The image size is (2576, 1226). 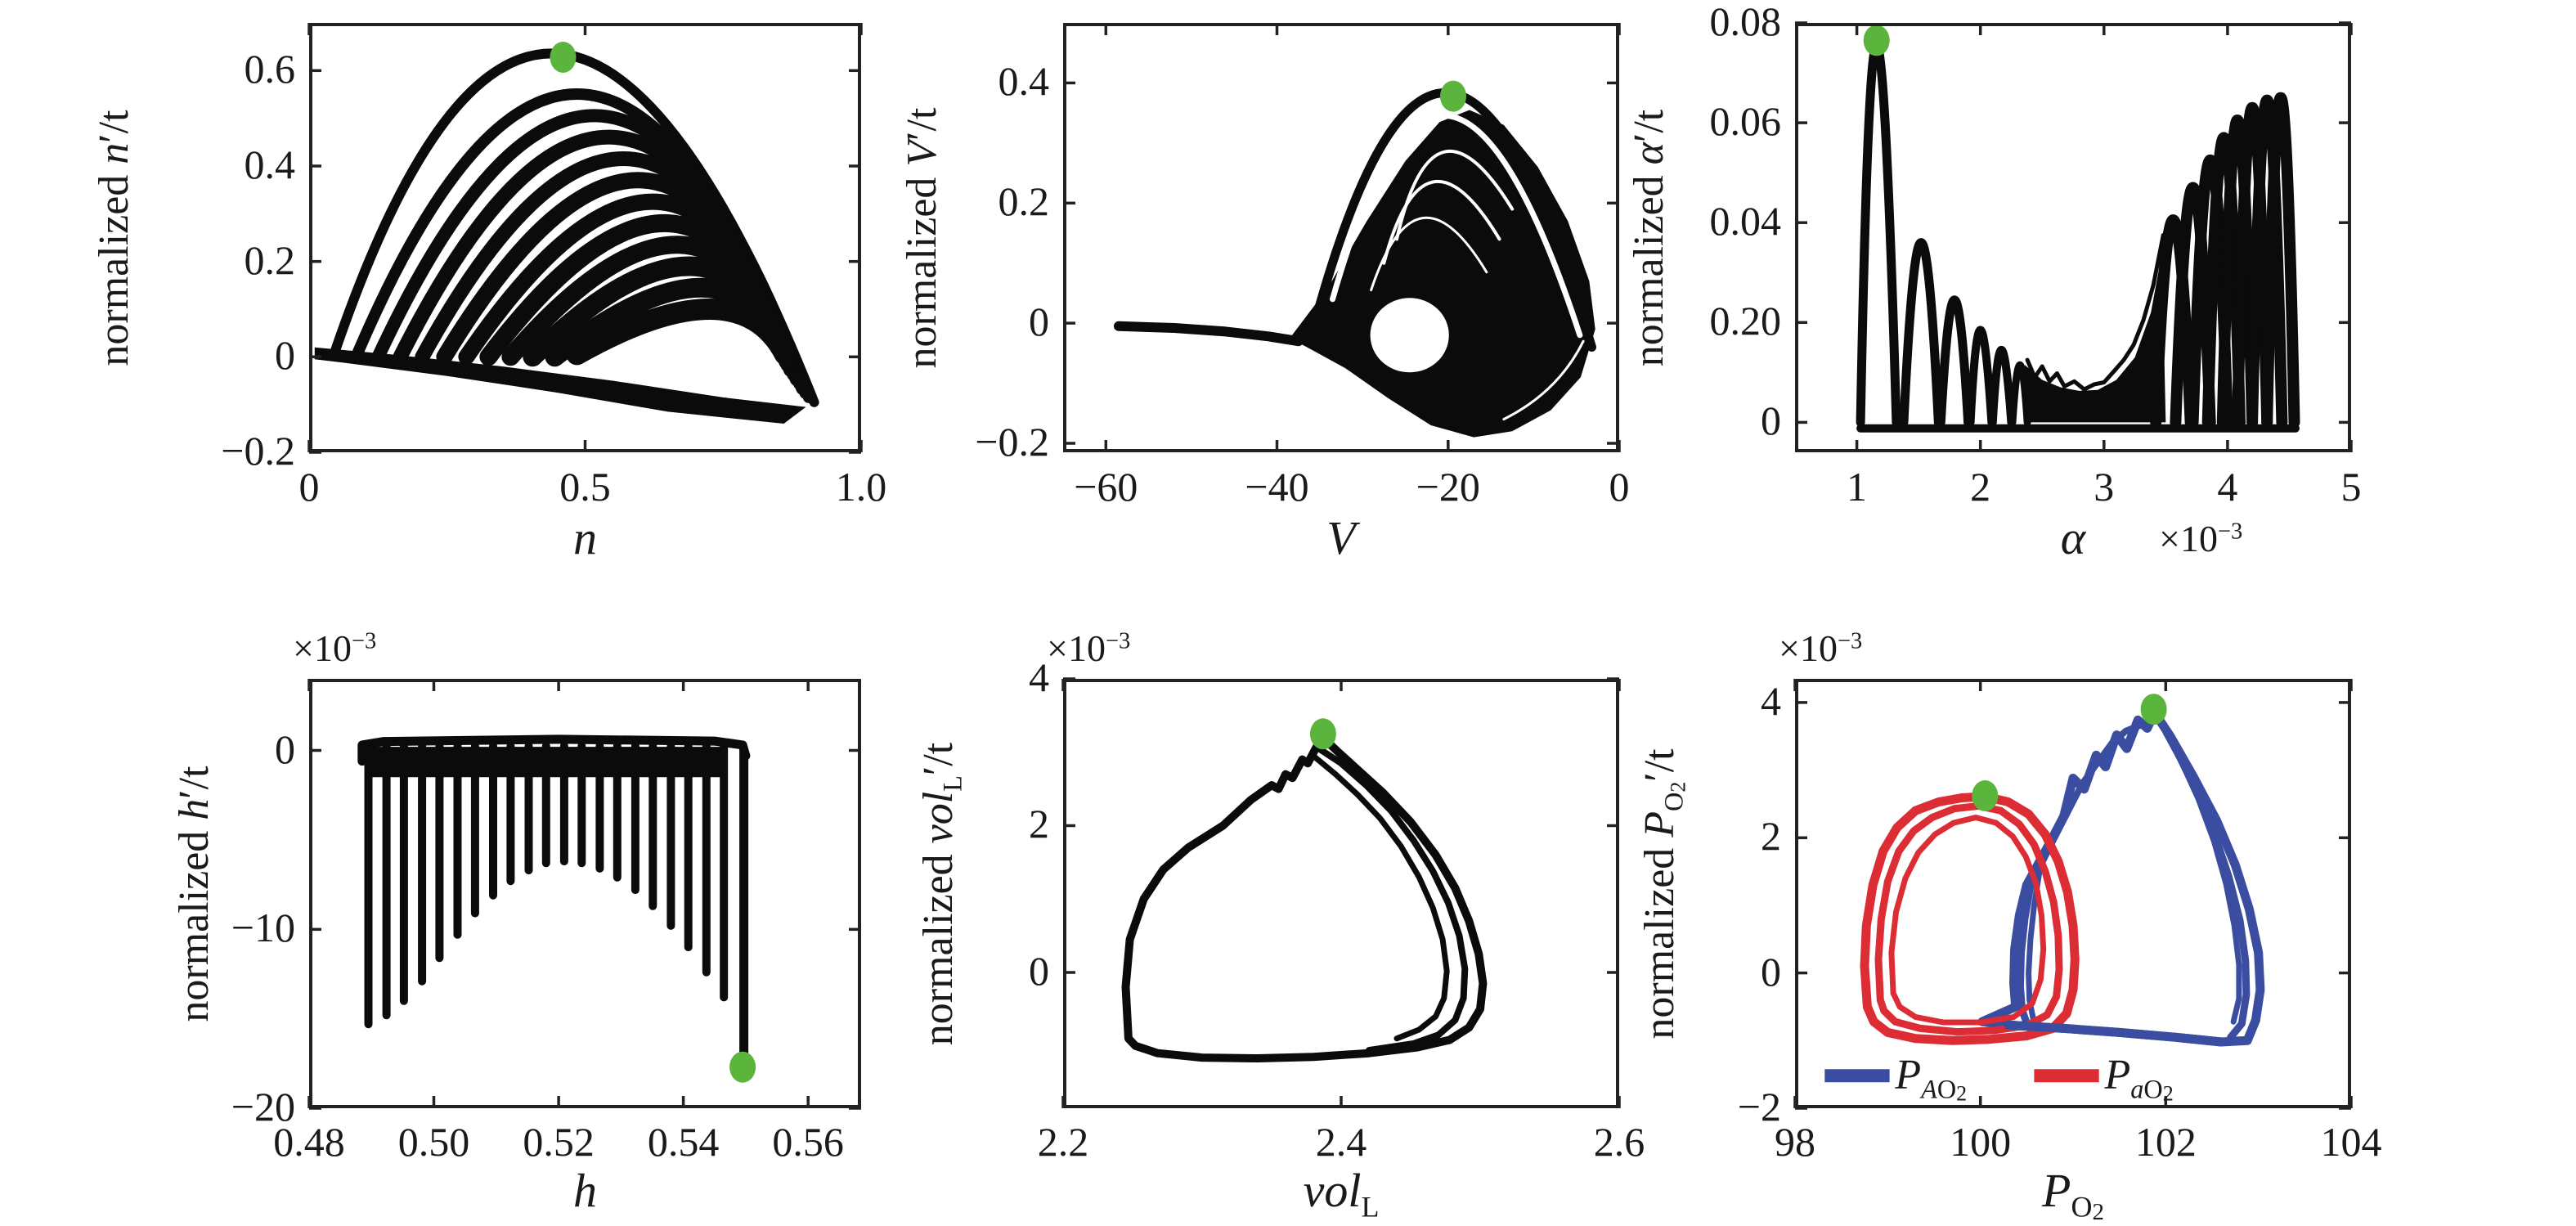 I want to click on y-axis-label: normalized n′/t, so click(x=114, y=237).